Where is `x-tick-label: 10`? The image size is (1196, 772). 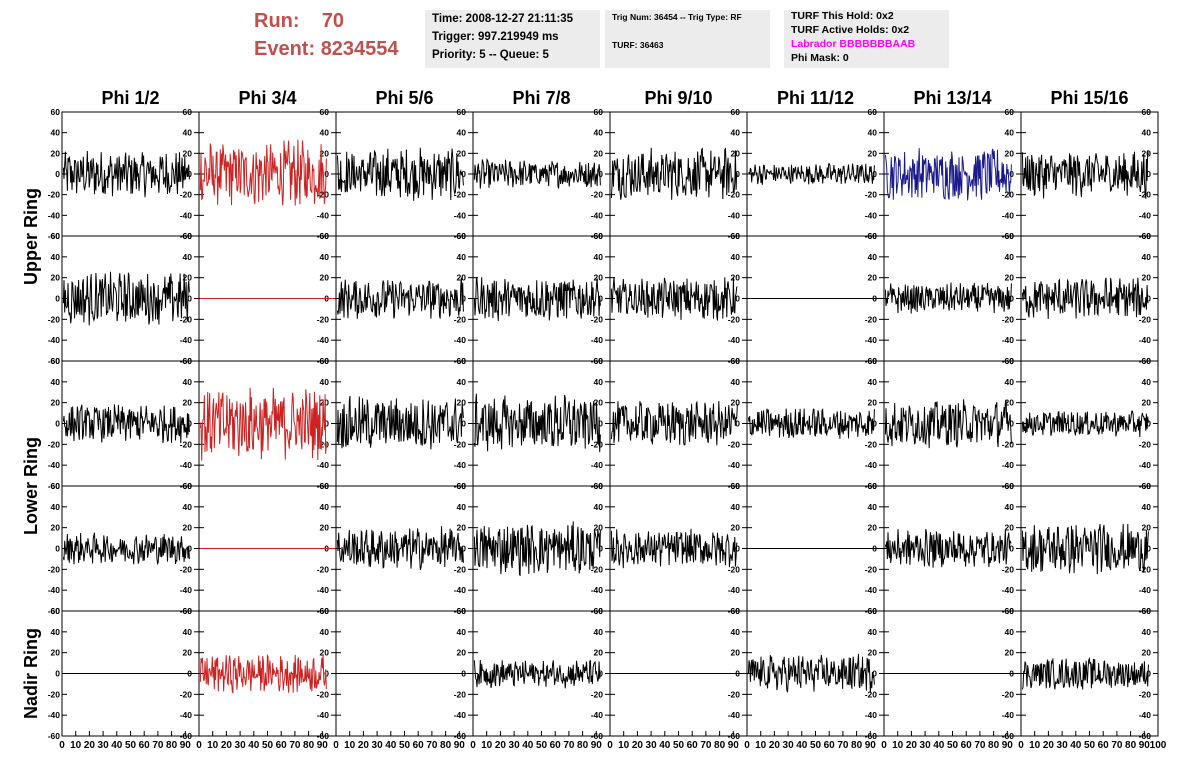
x-tick-label: 10 is located at coordinates (761, 745).